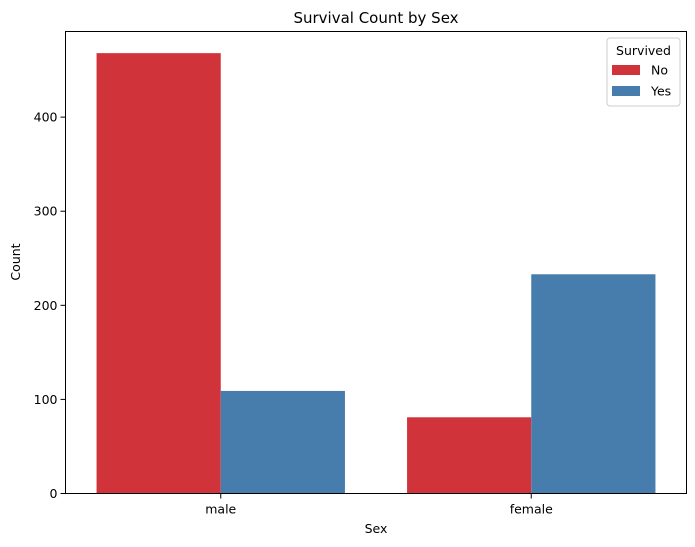 This screenshot has height=547, width=695. What do you see at coordinates (379, 505) in the screenshot?
I see `x-axis: male female` at bounding box center [379, 505].